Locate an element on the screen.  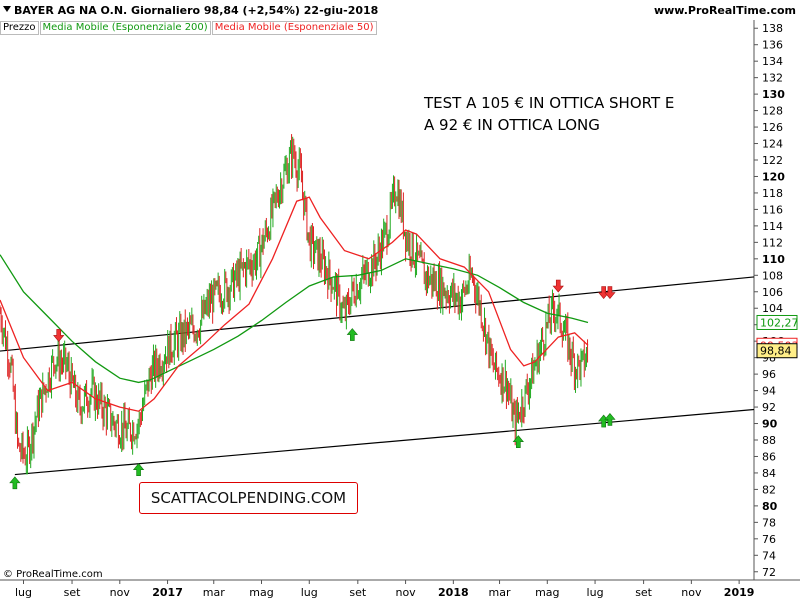
x-tick-label: 2017 is located at coordinates (167, 592).